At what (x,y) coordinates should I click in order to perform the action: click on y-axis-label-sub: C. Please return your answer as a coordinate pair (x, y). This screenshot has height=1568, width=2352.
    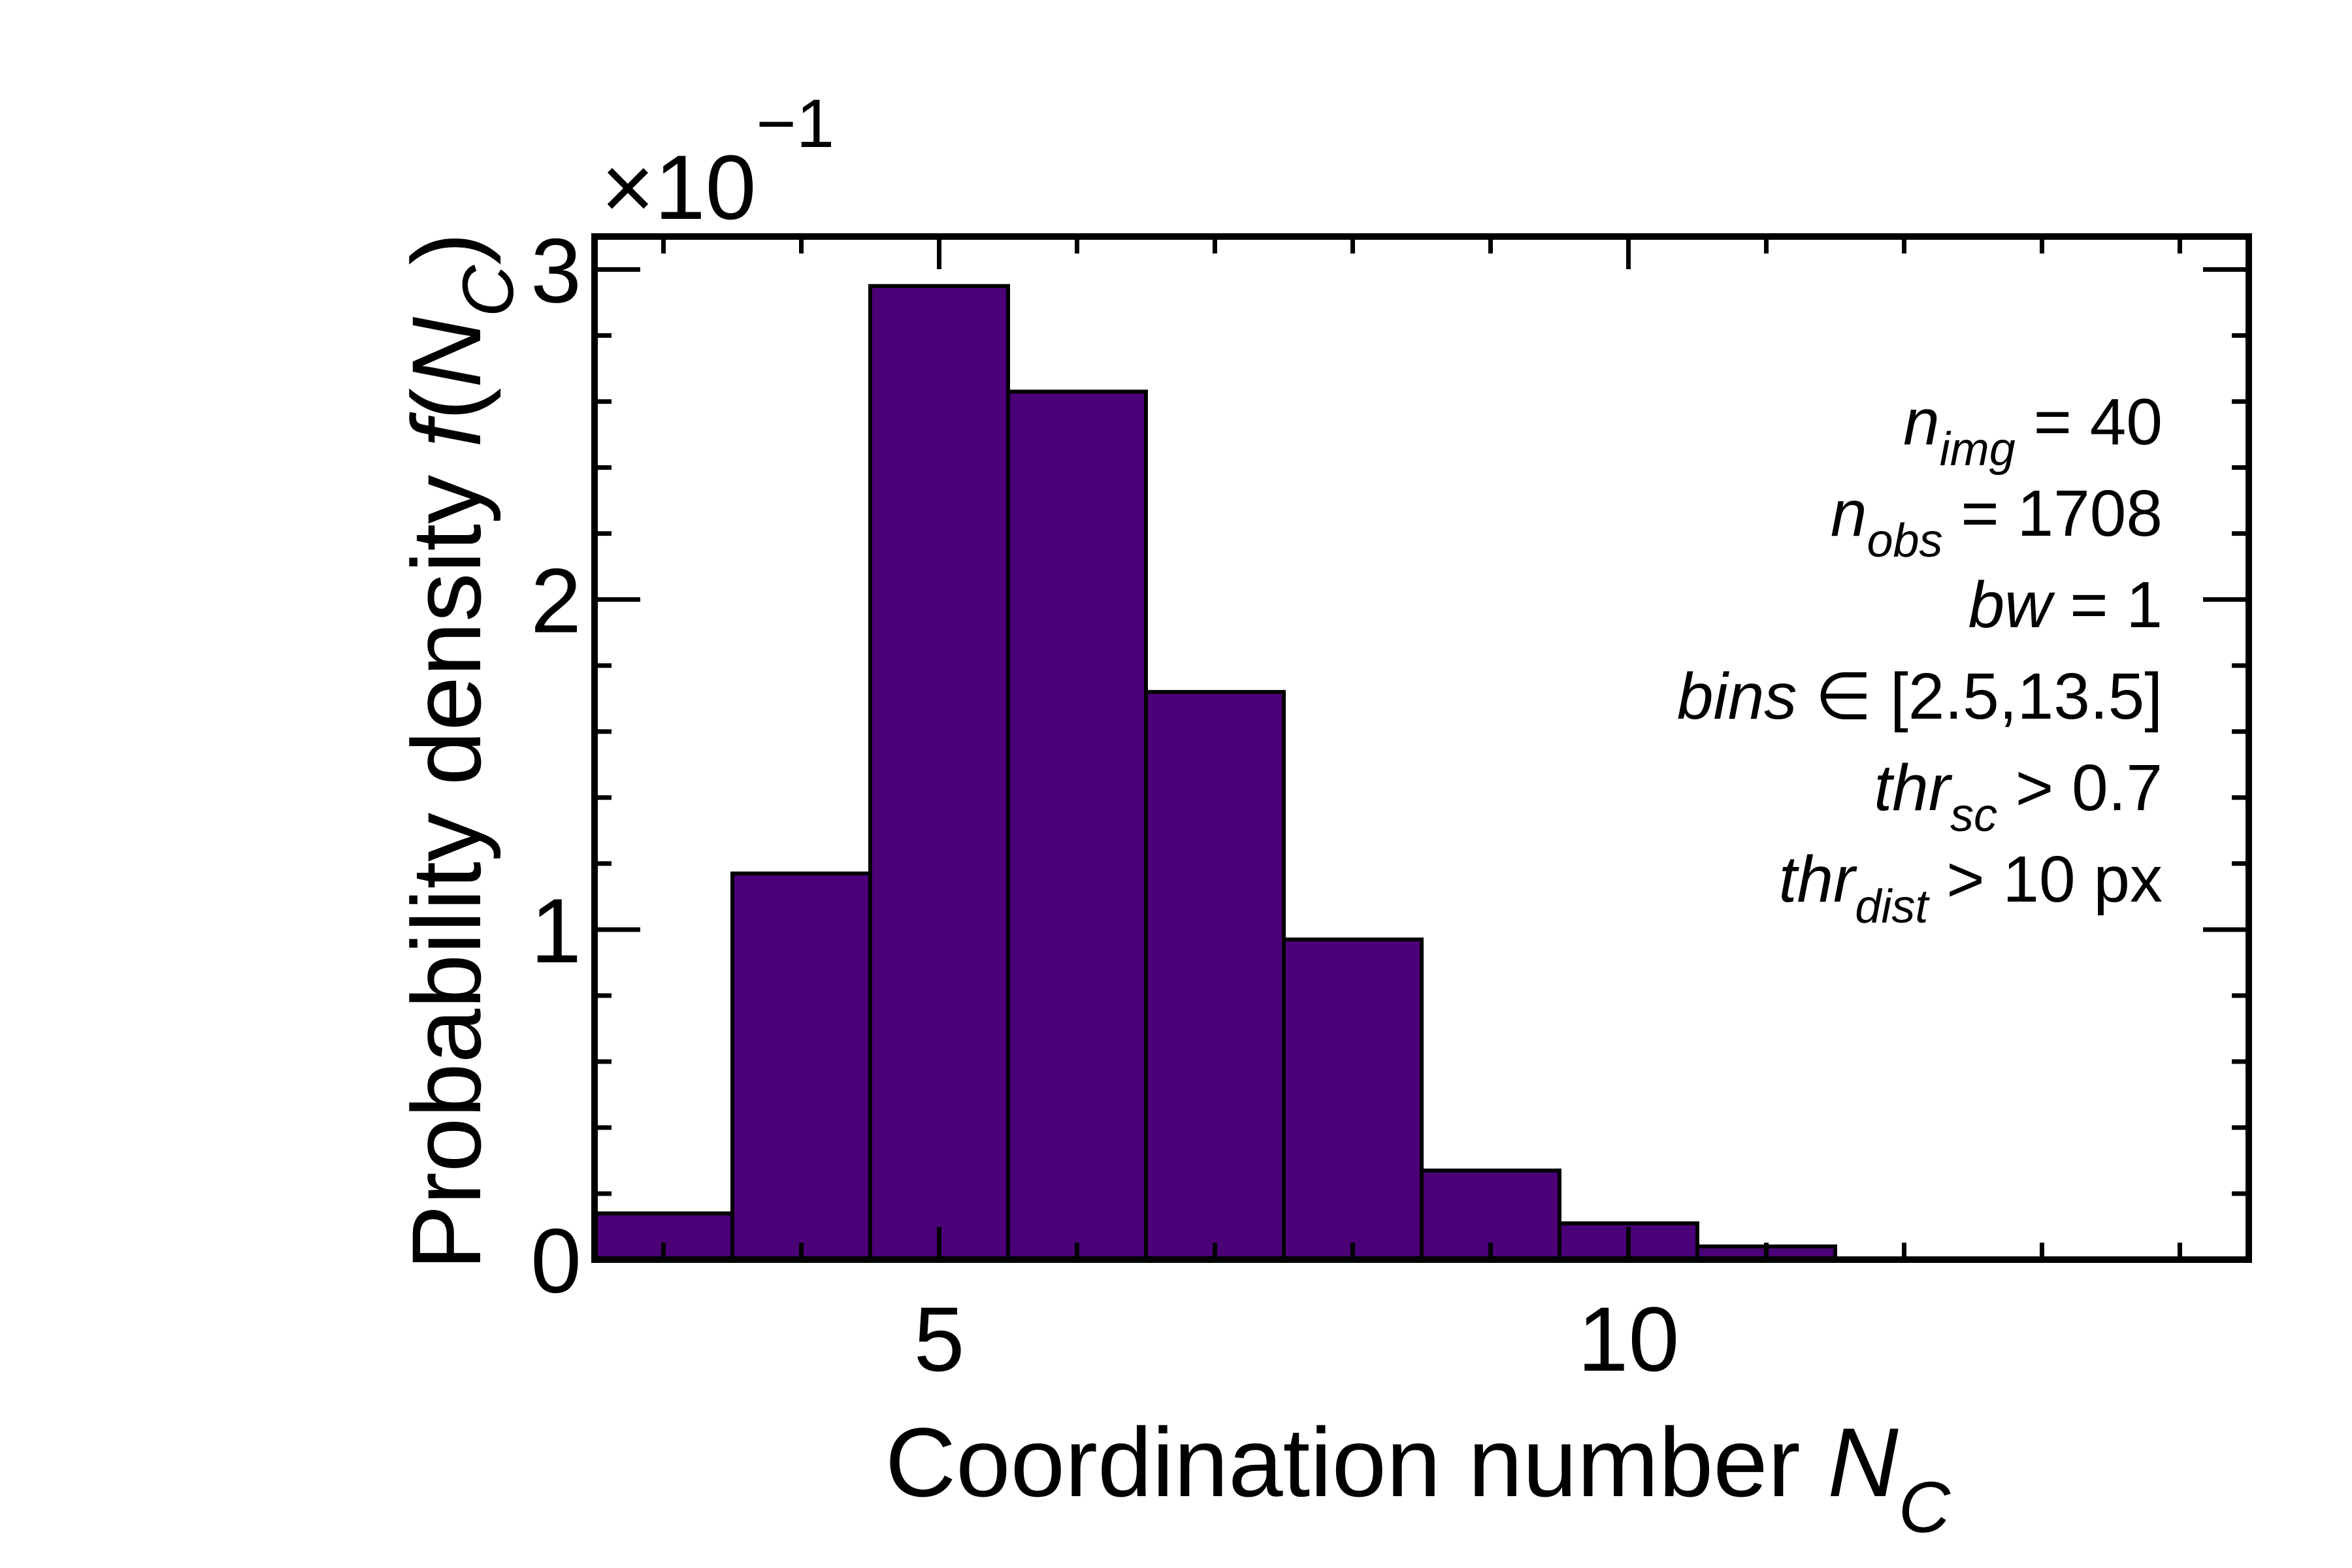
    Looking at the image, I should click on (488, 290).